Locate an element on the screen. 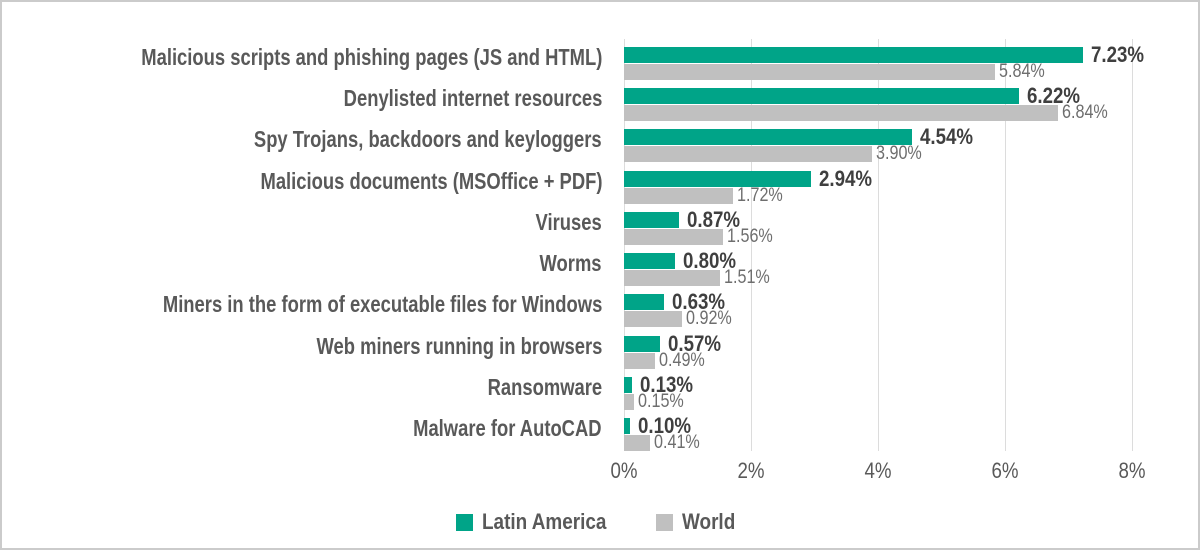  legend-swatch-latin-america is located at coordinates (464, 522).